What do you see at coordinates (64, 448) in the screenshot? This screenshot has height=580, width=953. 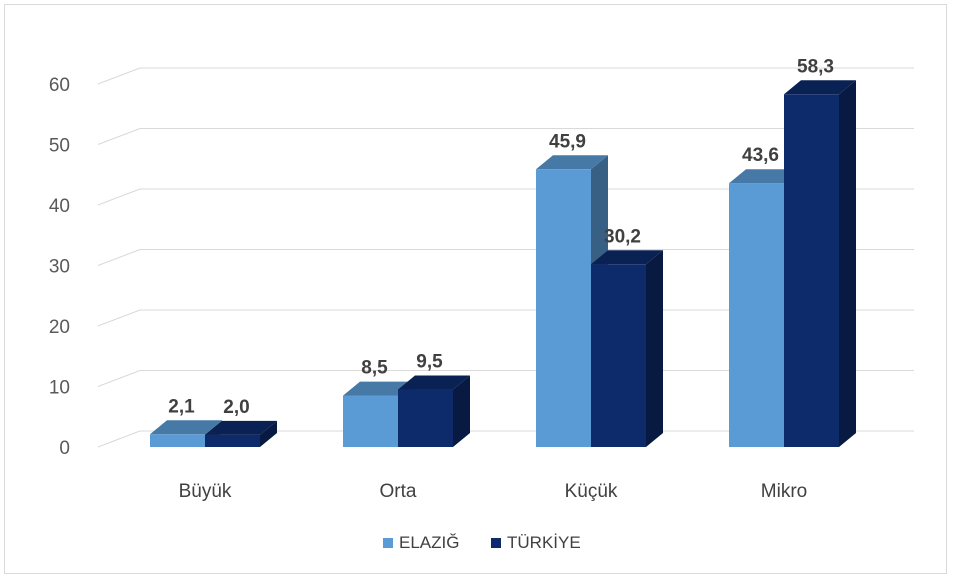 I see `y-tick-label: 0` at bounding box center [64, 448].